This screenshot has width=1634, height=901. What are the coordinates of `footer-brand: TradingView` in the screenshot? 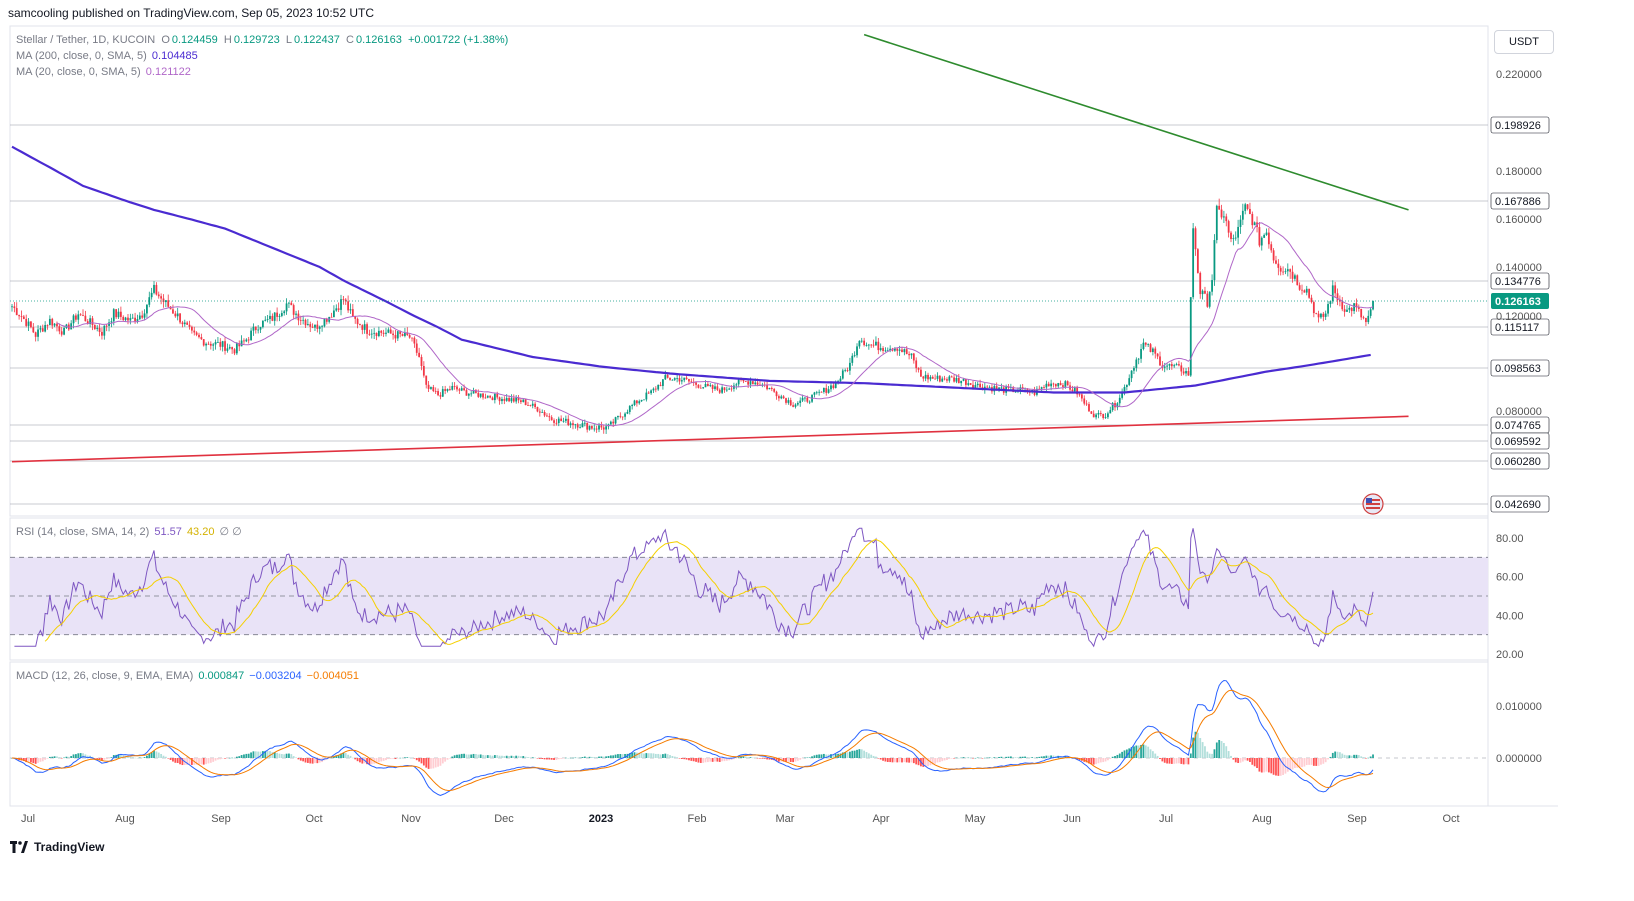 It's located at (57, 847).